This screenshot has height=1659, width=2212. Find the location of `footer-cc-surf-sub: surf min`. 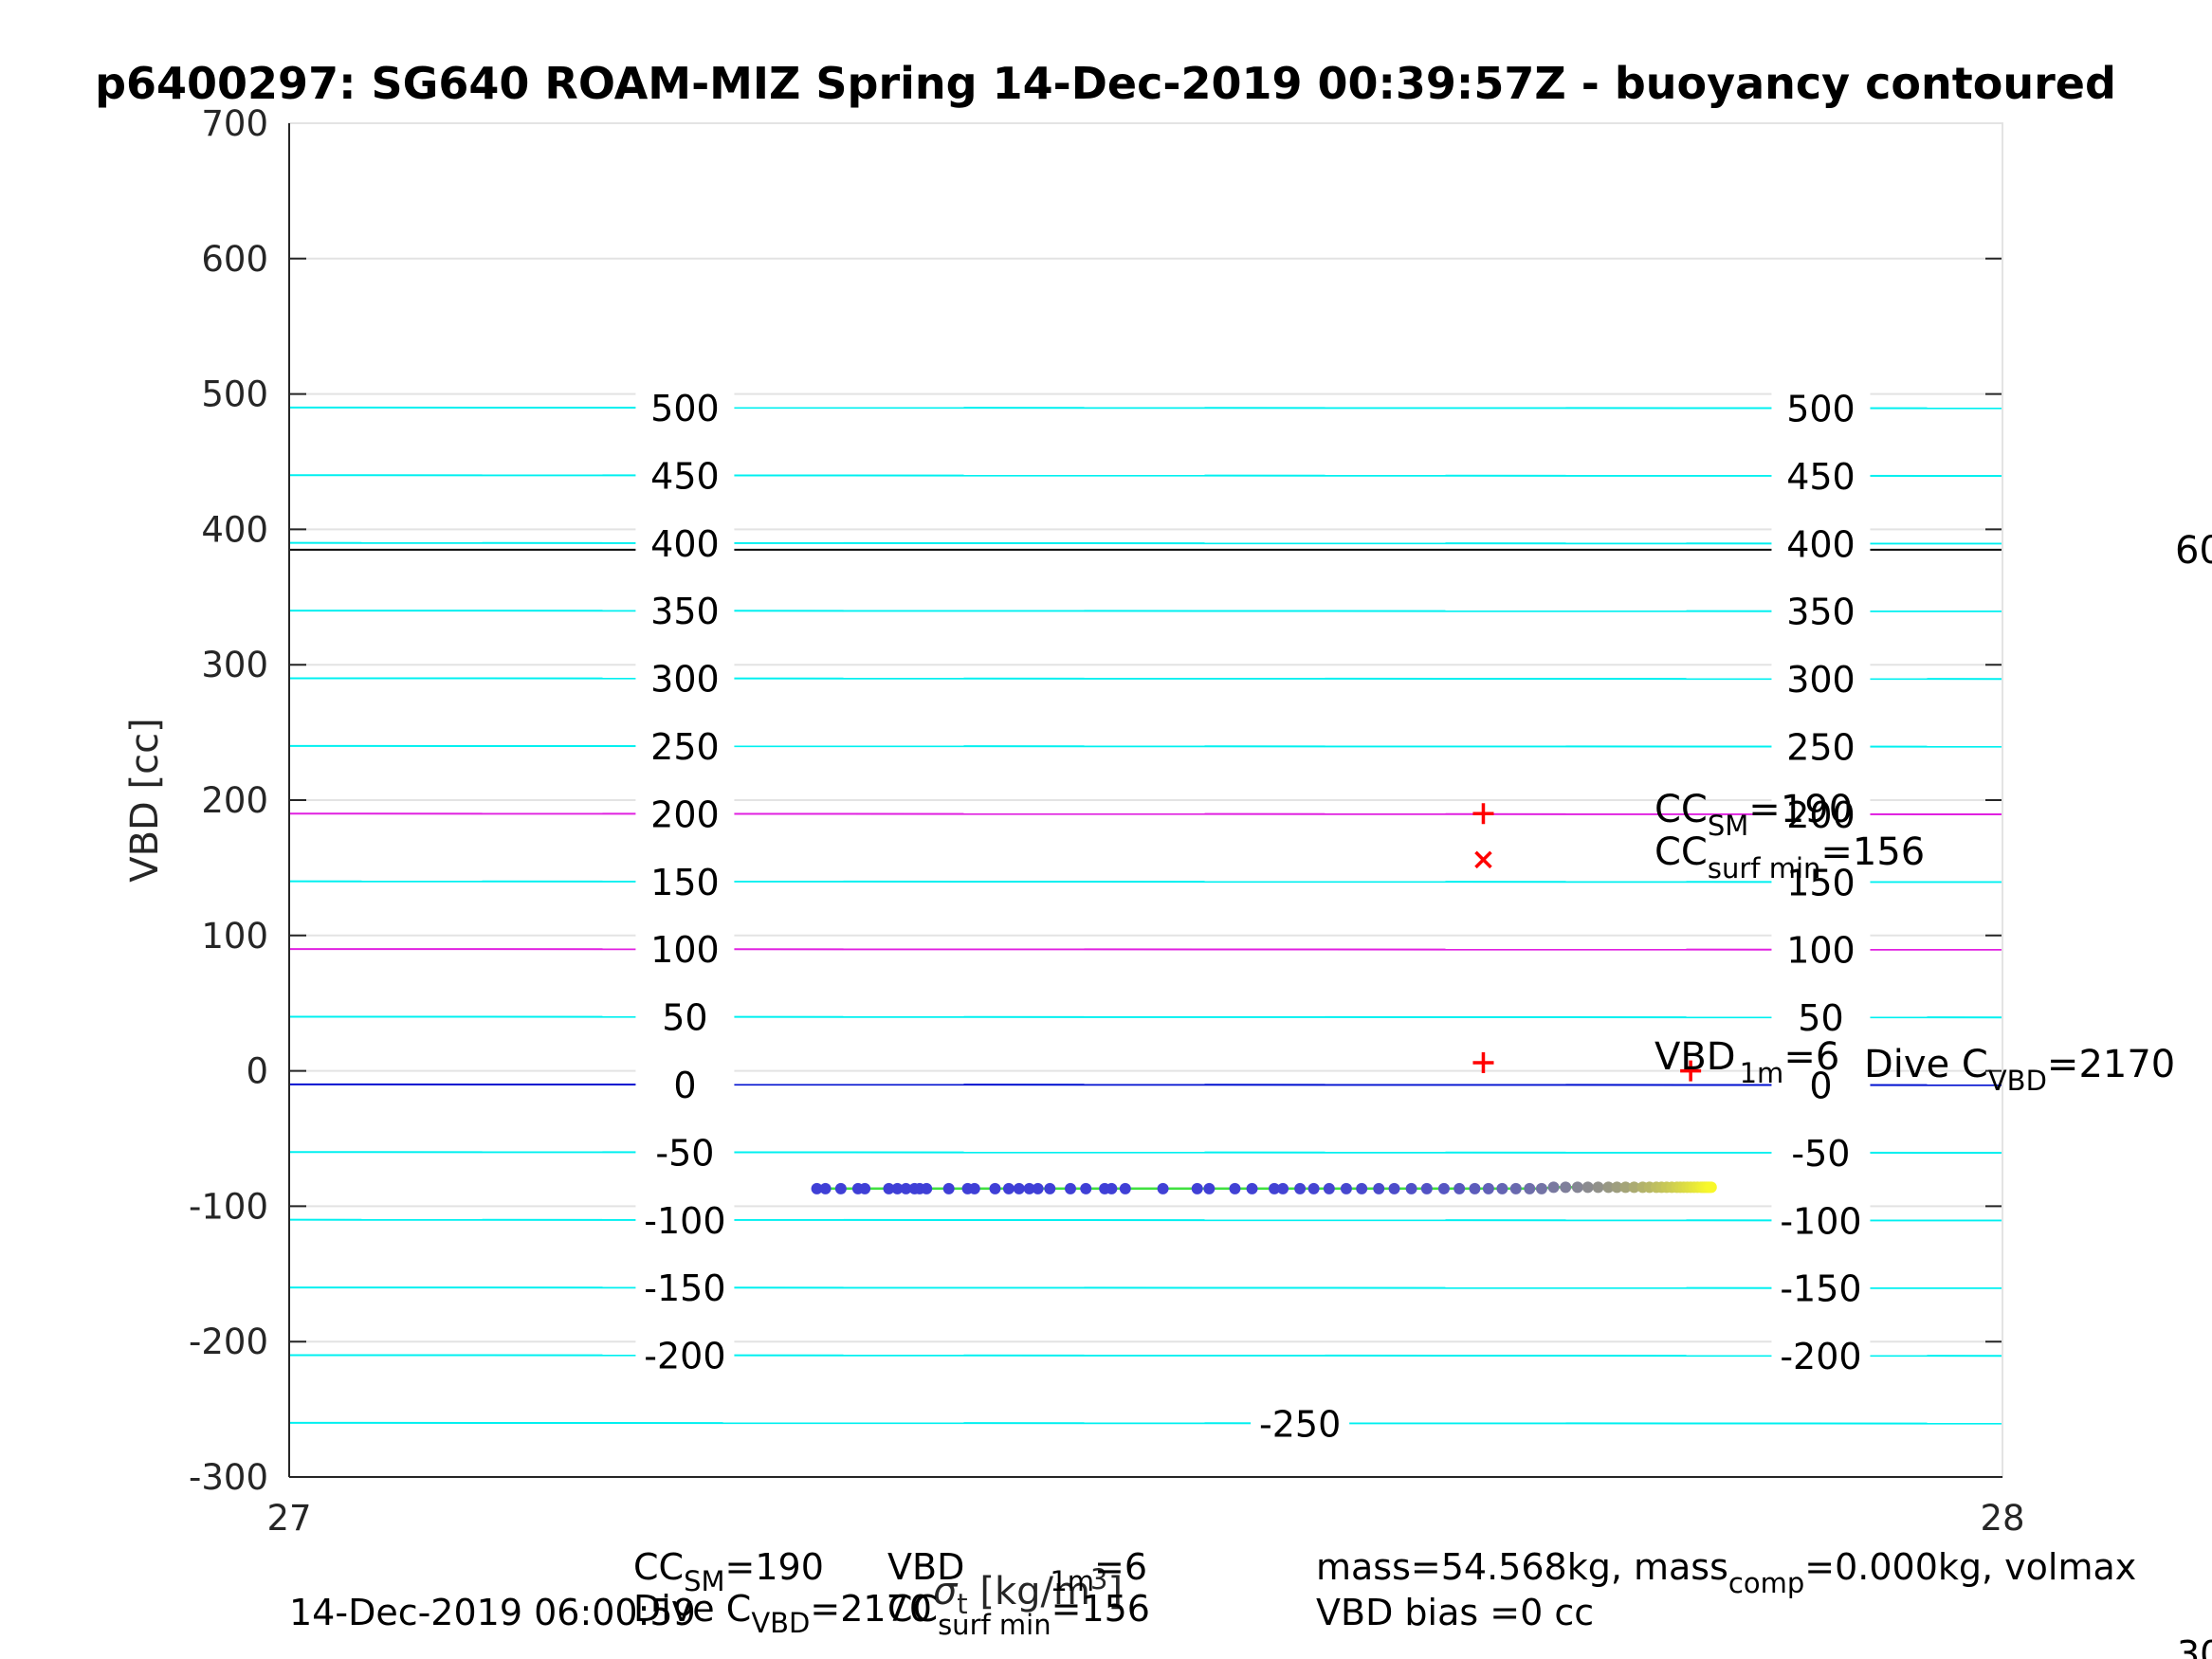

footer-cc-surf-sub: surf min is located at coordinates (994, 1625).